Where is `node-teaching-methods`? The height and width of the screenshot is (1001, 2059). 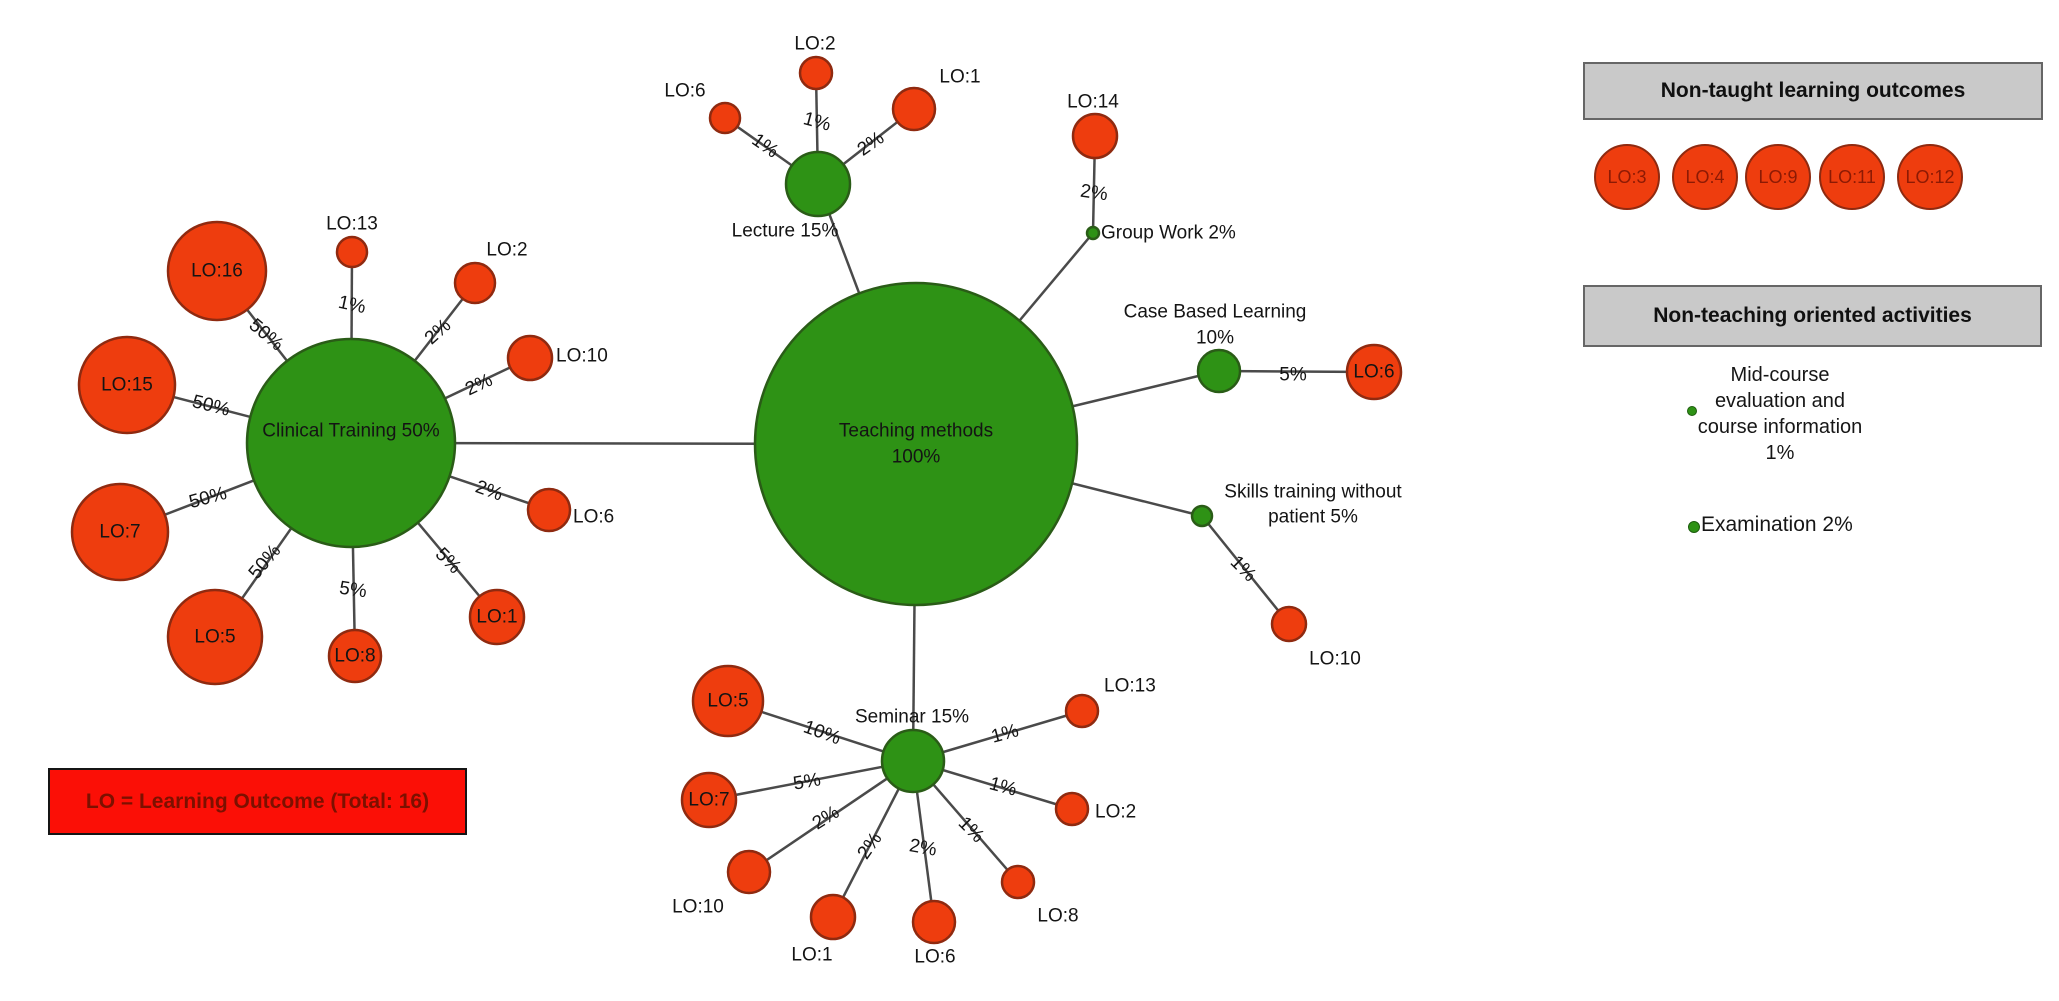
node-teaching-methods is located at coordinates (916, 444).